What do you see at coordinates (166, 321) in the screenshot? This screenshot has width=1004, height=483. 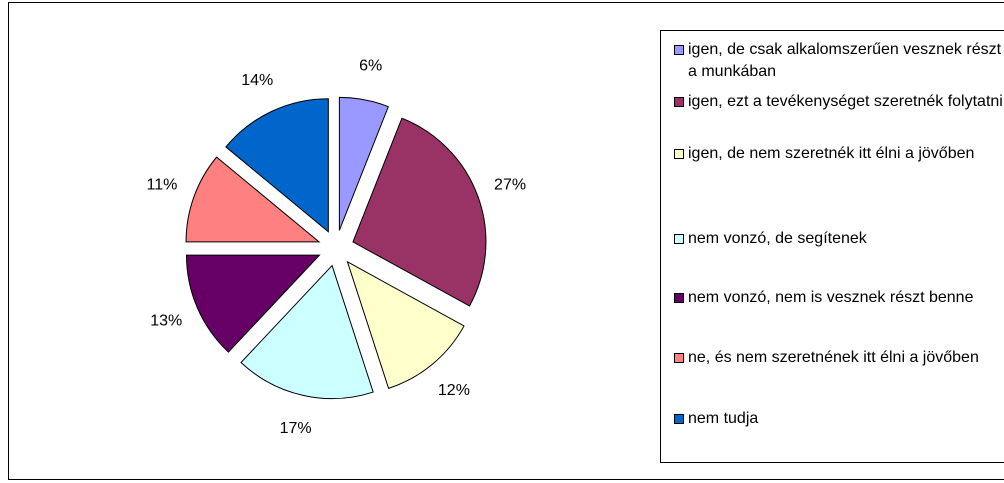 I see `data-label: 13%` at bounding box center [166, 321].